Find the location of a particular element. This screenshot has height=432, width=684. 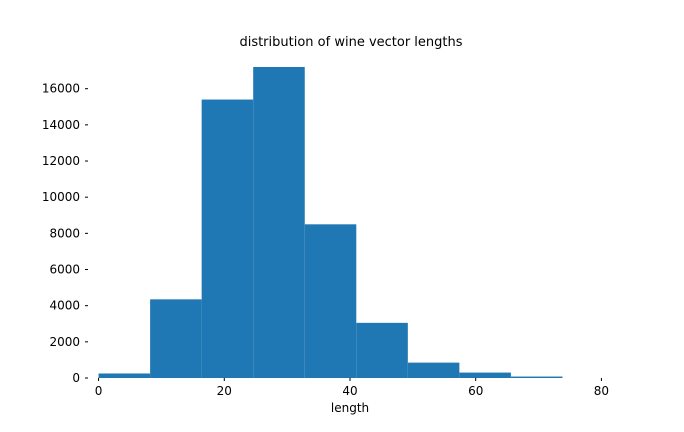

y-tick-label: 14000 is located at coordinates (61, 125).